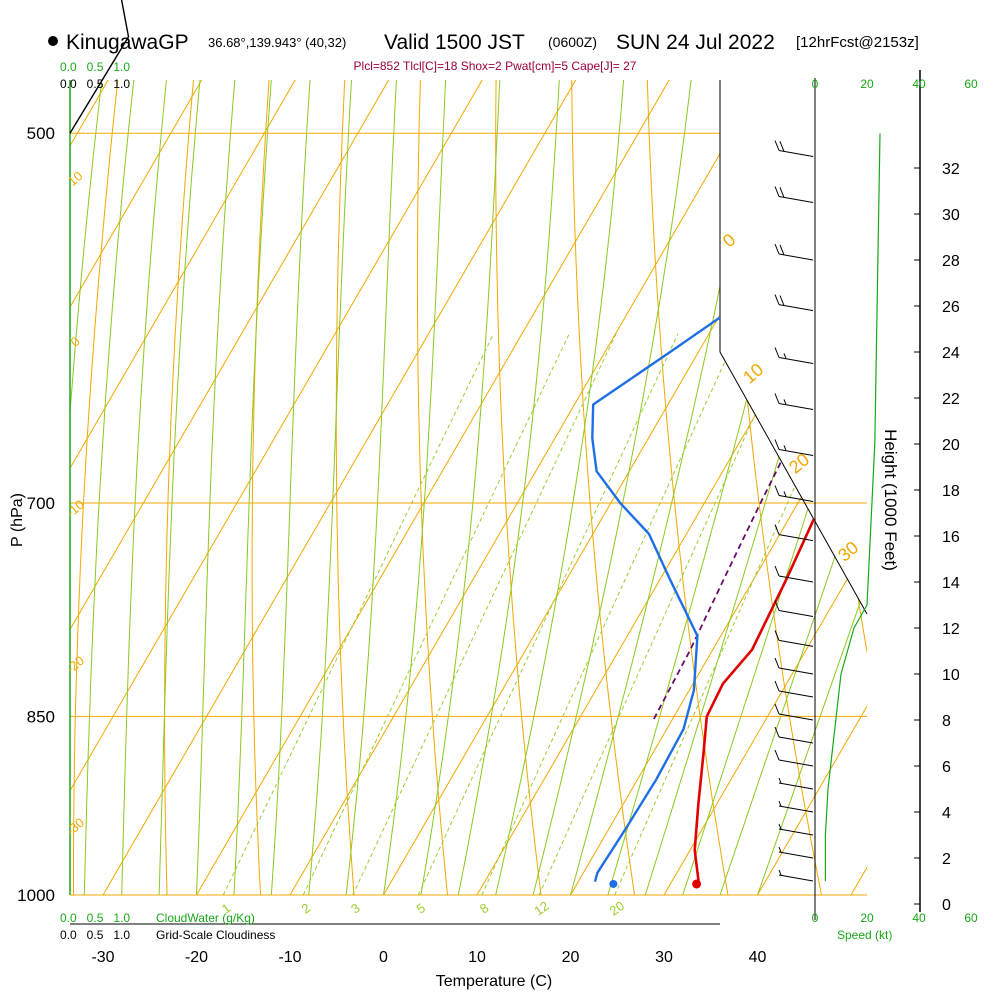 Image resolution: width=1000 pixels, height=1000 pixels. What do you see at coordinates (75, 665) in the screenshot?
I see `isotherm-label: -20` at bounding box center [75, 665].